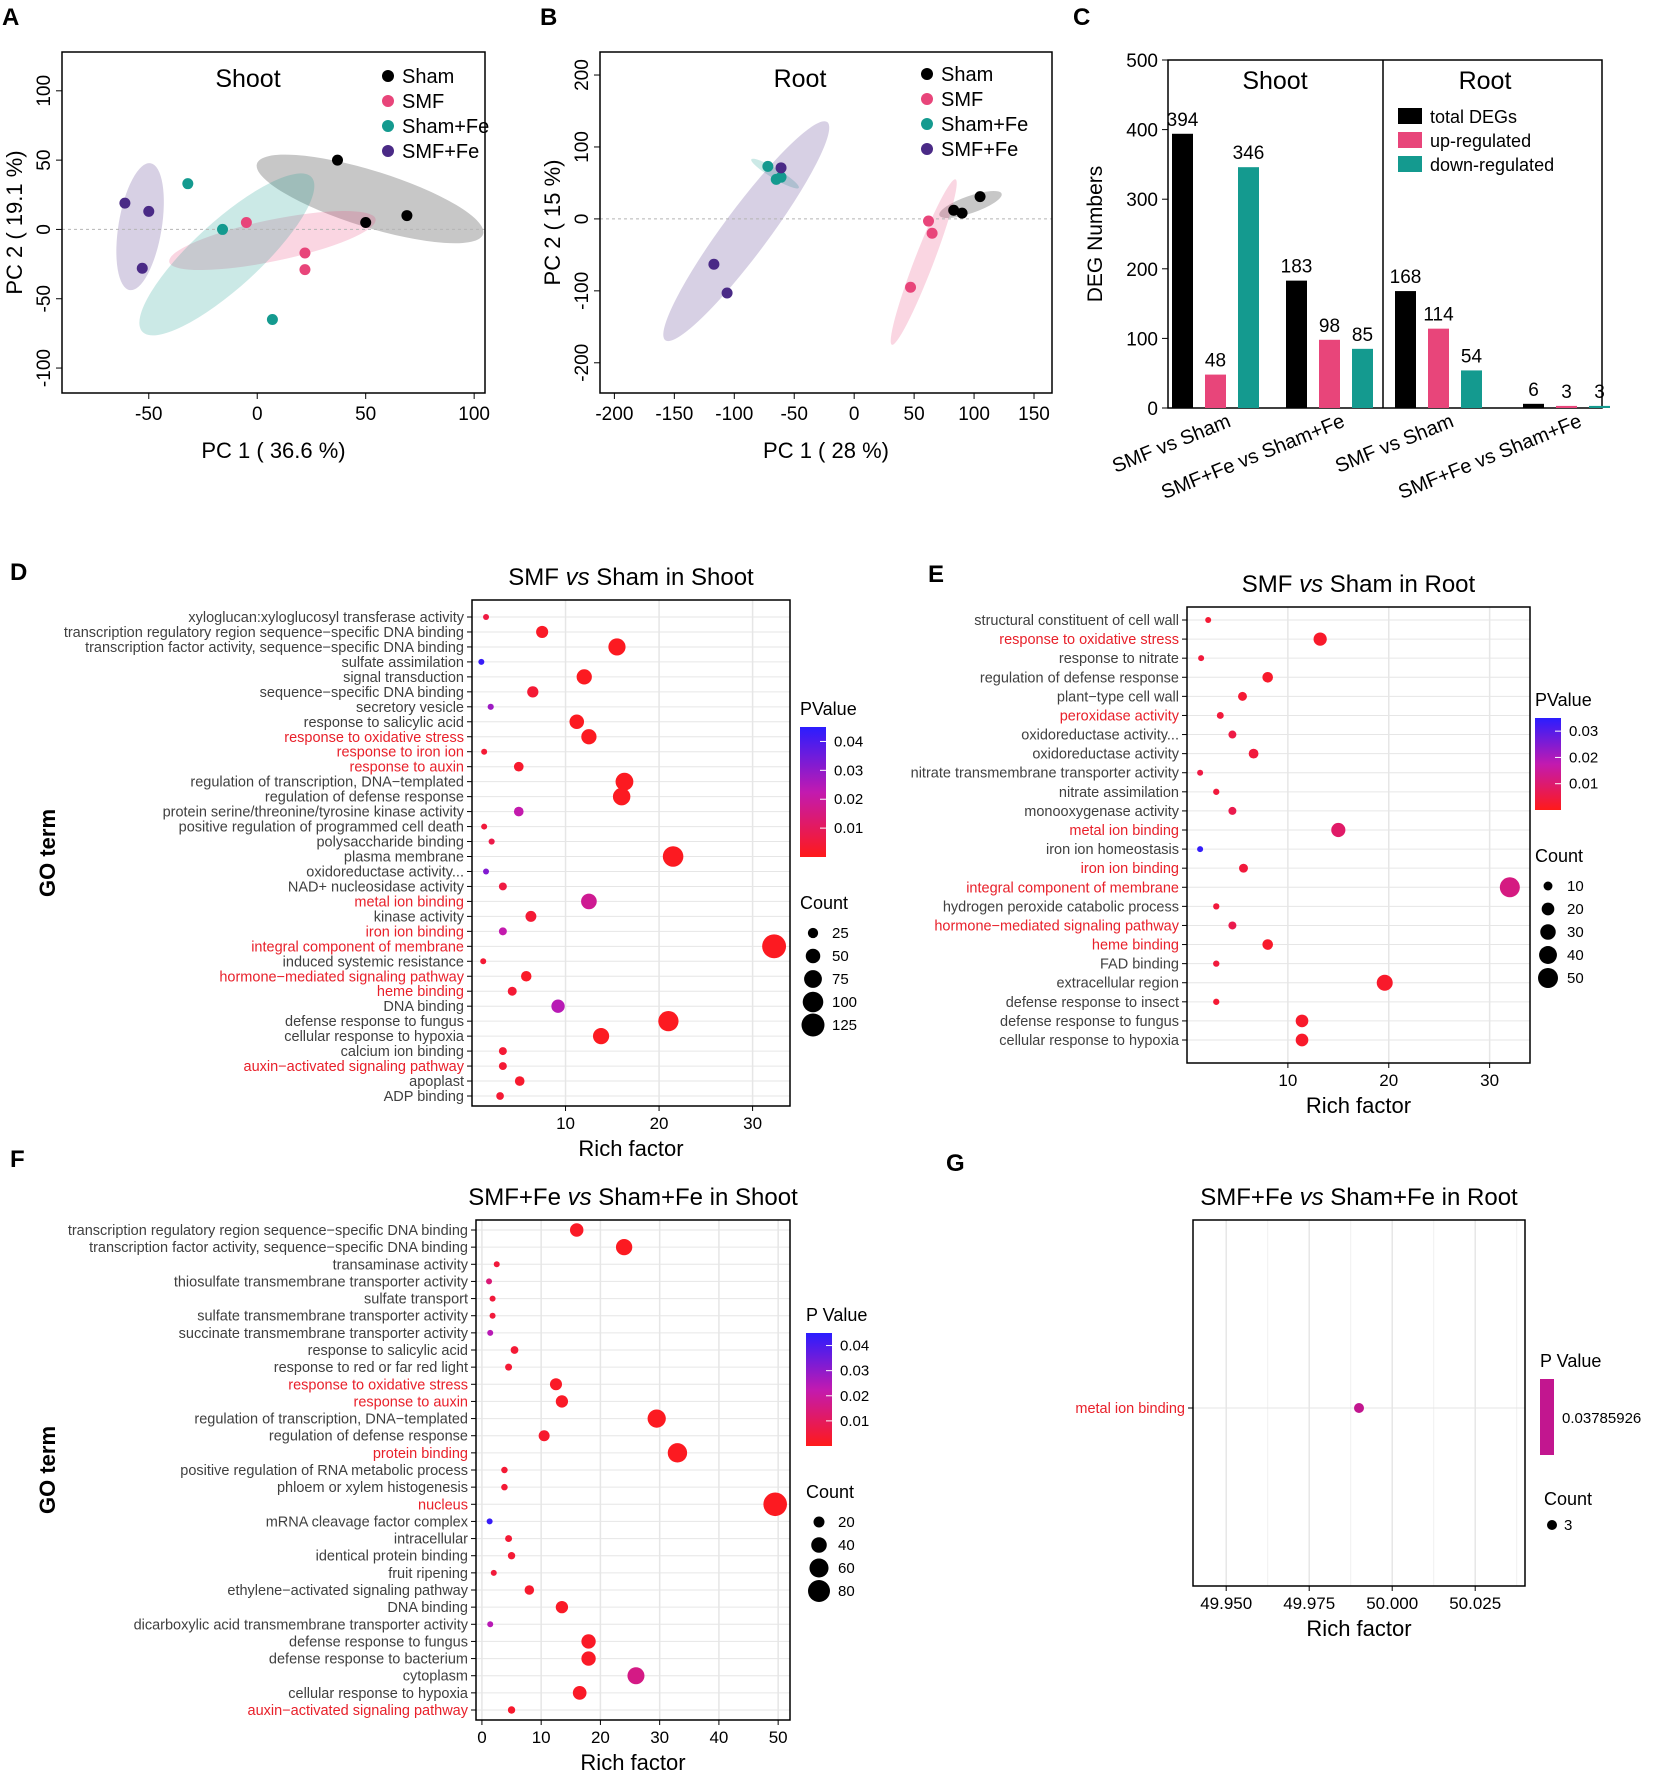  Describe the element at coordinates (633, 1197) in the screenshot. I see `panel-title: SMF+Fe vs Sham+Fe in Shoot` at that location.